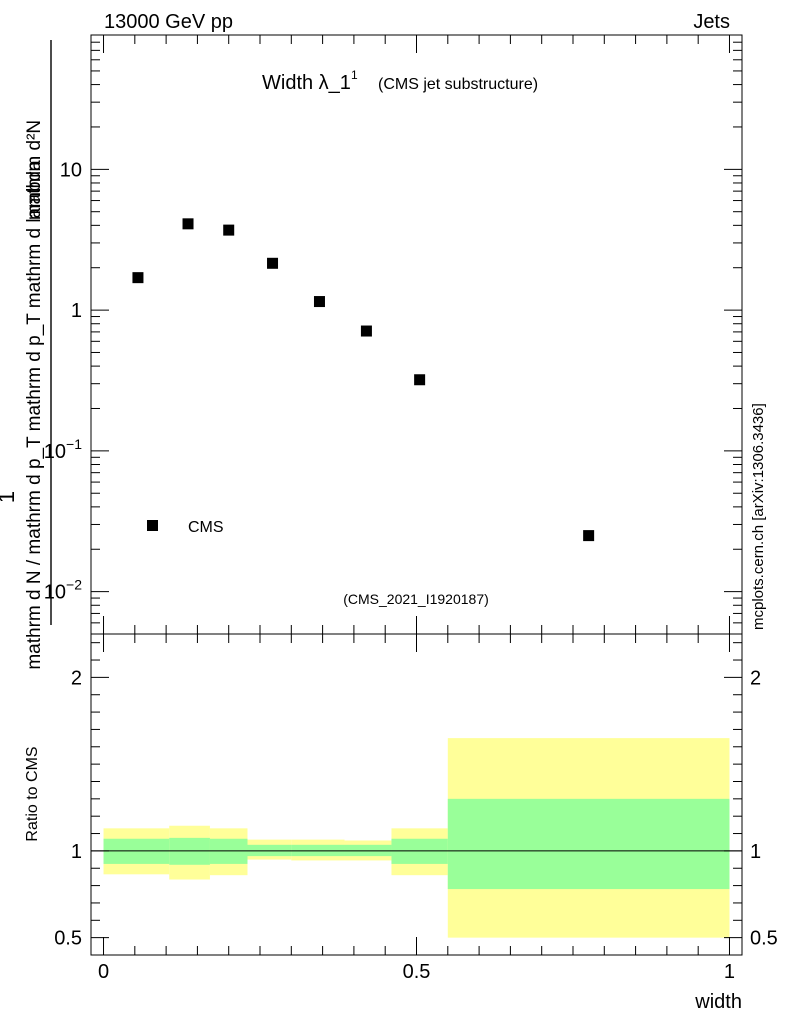  What do you see at coordinates (206, 527) in the screenshot?
I see `legend-label: CMS` at bounding box center [206, 527].